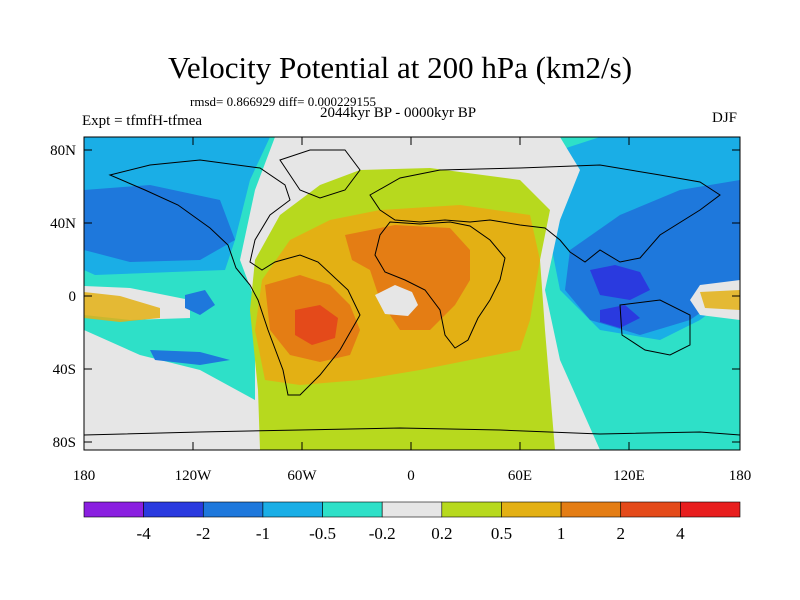 The height and width of the screenshot is (600, 800). Describe the element at coordinates (322, 533) in the screenshot. I see `colorbar-label: -0.5` at that location.